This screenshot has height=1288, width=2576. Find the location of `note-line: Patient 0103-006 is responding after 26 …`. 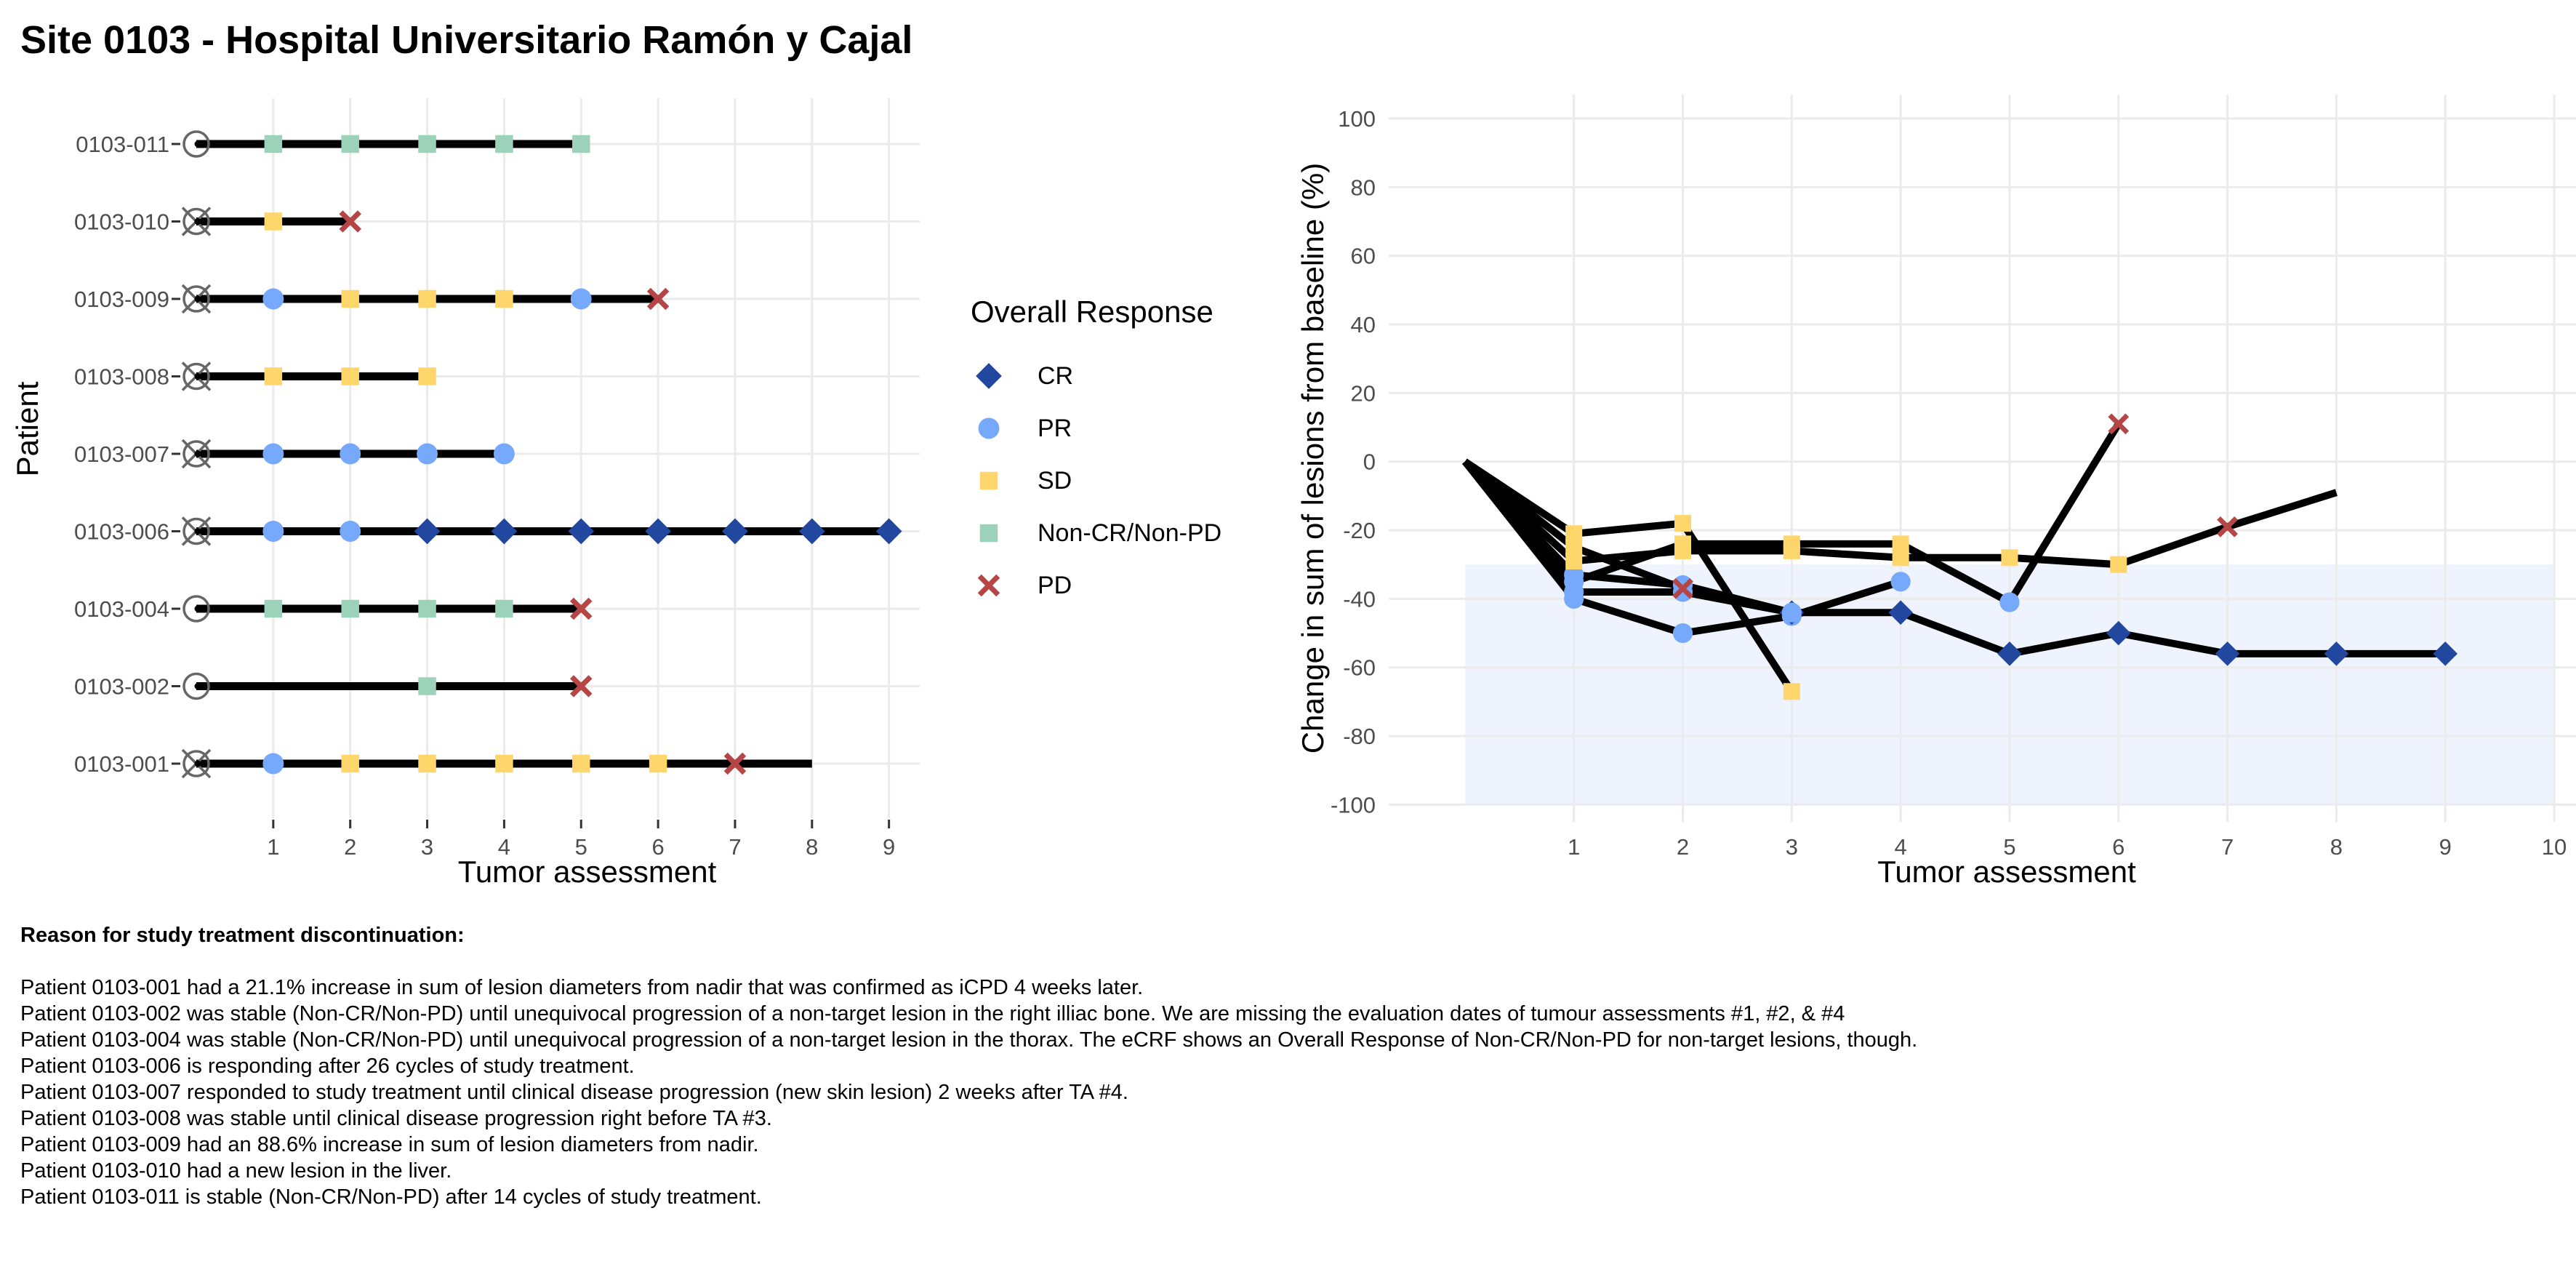

note-line: Patient 0103-006 is responding after 26 … is located at coordinates (327, 1066).